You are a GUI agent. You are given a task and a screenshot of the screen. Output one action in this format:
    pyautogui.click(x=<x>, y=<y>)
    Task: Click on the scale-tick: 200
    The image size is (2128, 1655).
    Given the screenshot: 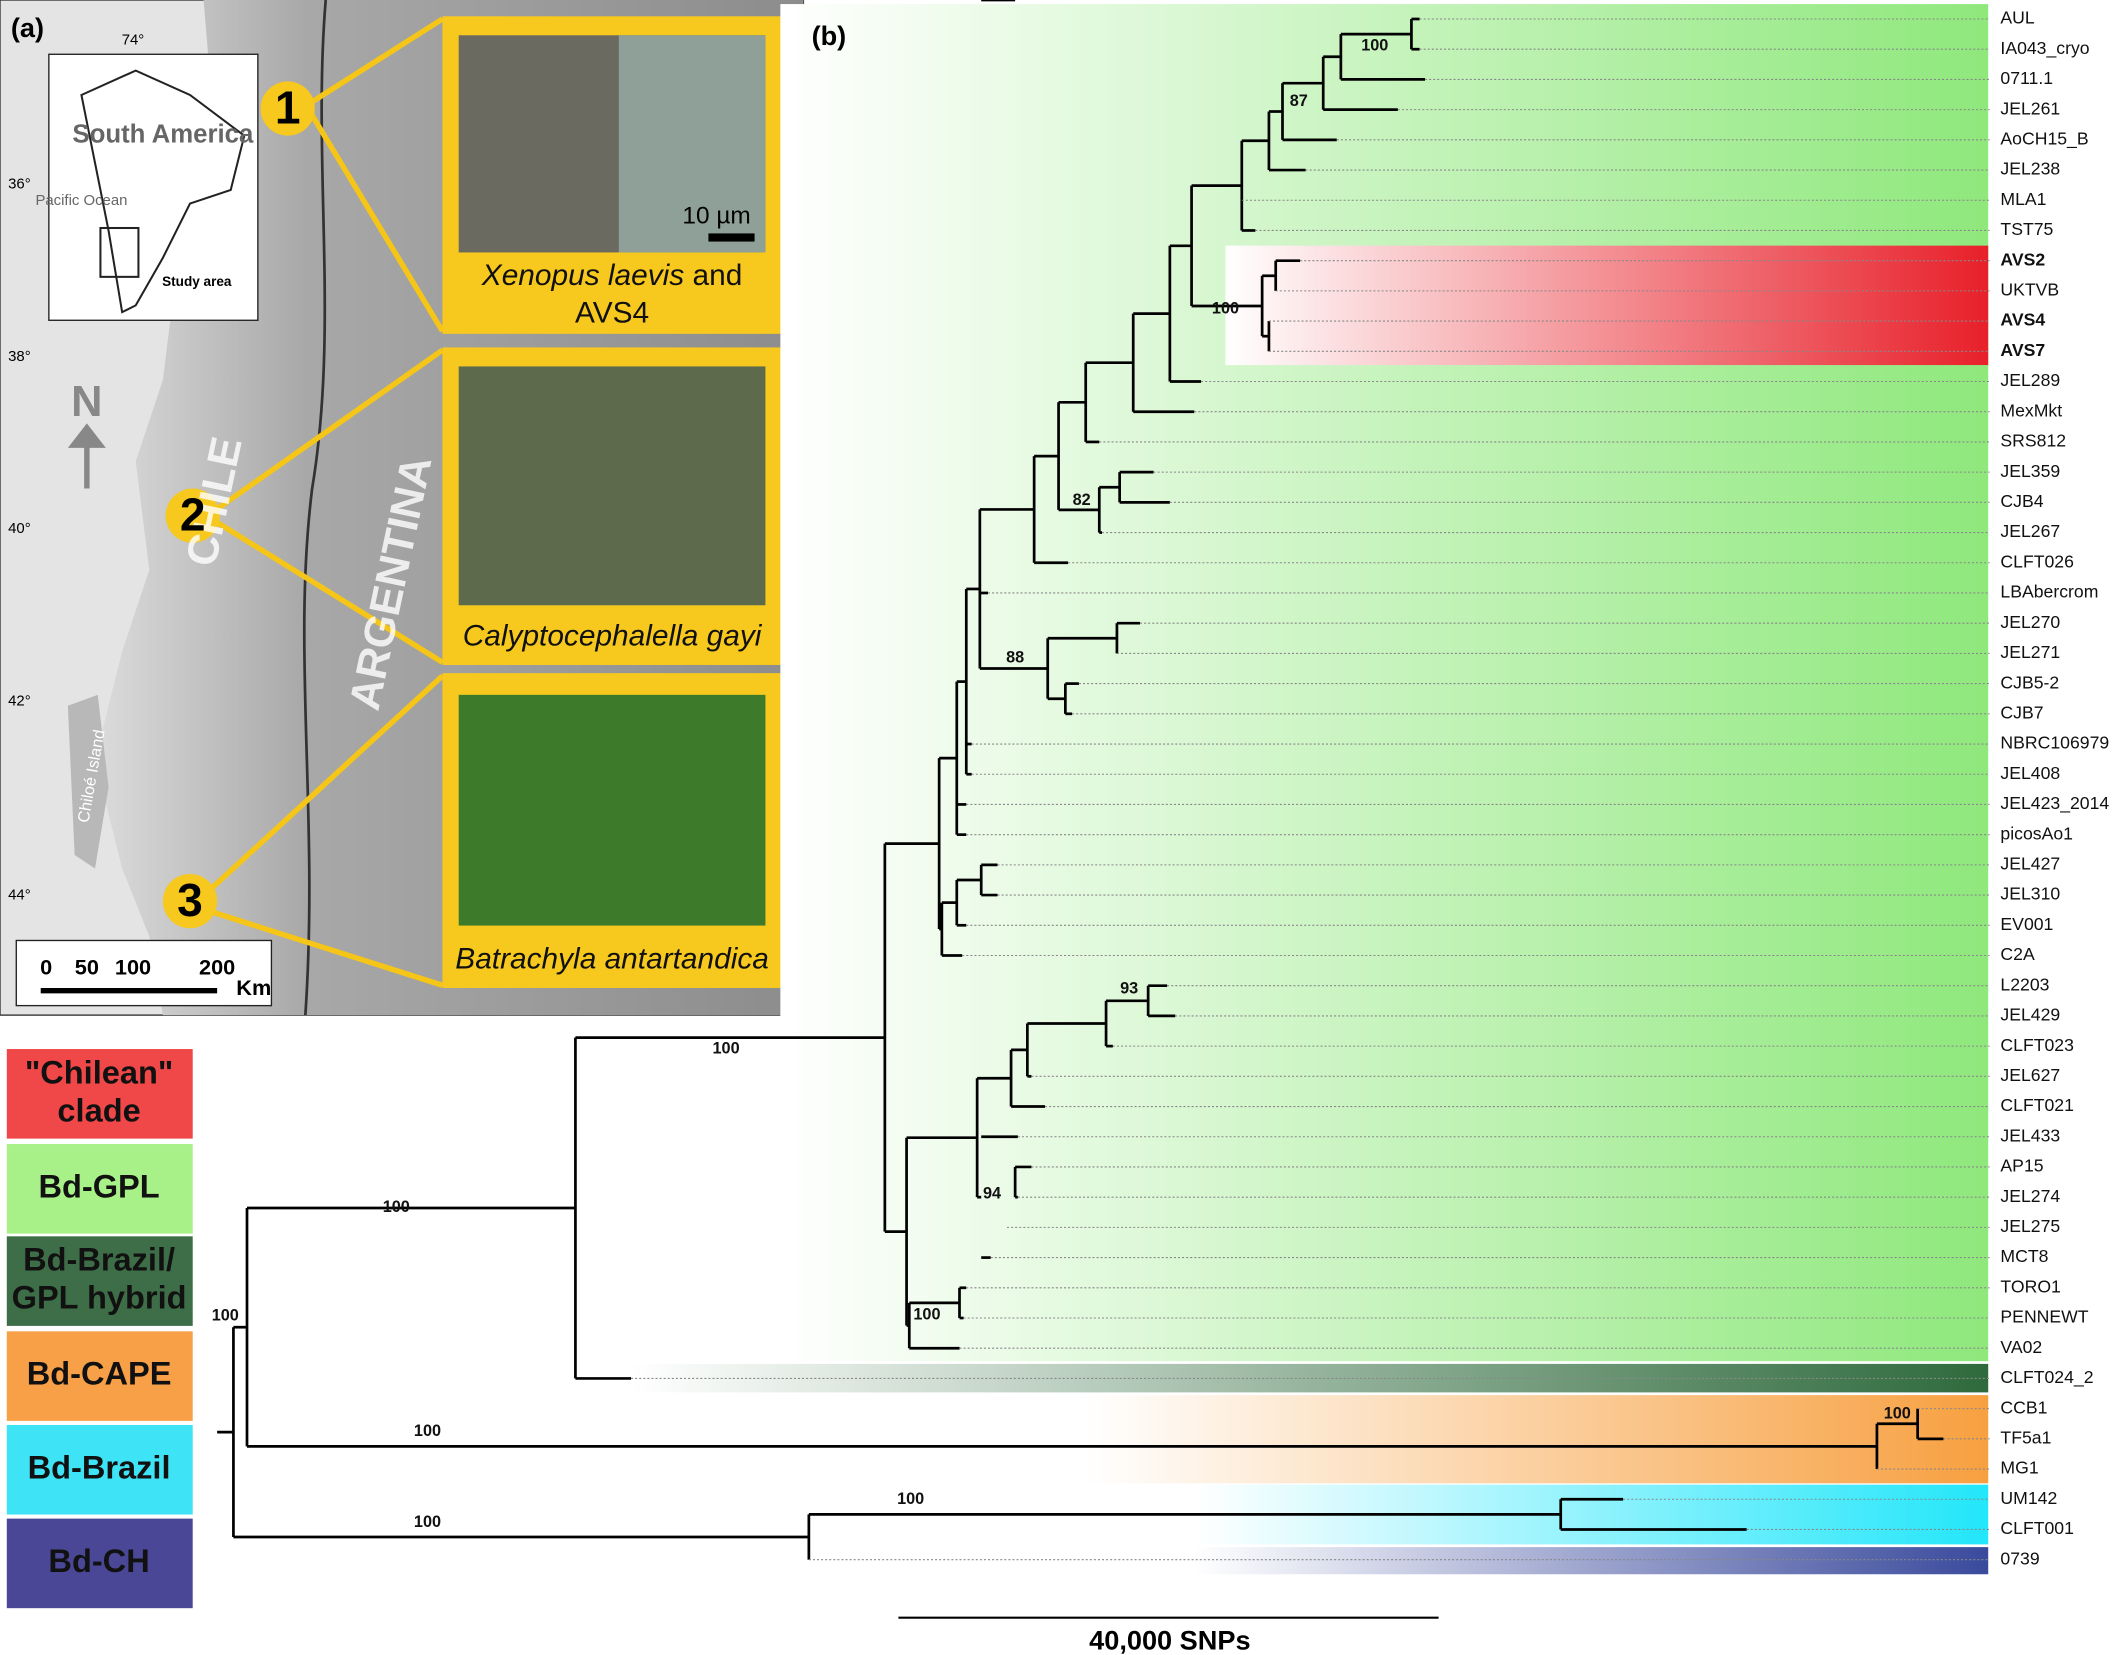 What is the action you would take?
    pyautogui.click(x=217, y=967)
    